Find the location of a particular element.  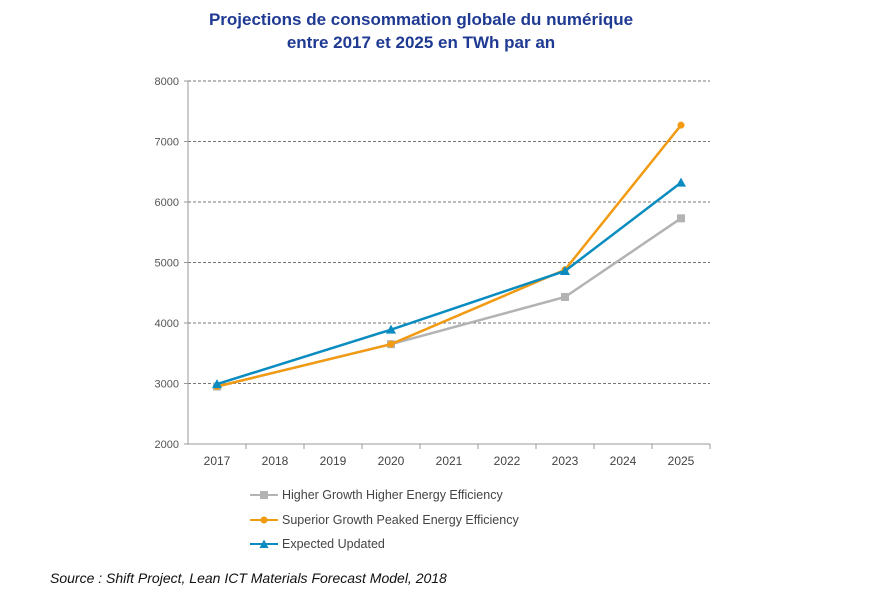

y-tick-label: 4000 is located at coordinates (167, 324).